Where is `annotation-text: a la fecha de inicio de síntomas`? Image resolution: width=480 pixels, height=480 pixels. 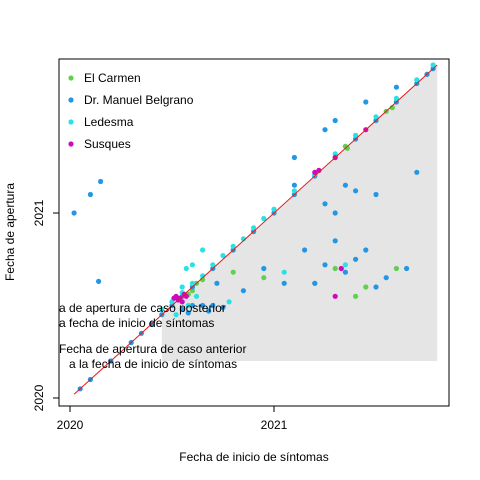 annotation-text: a la fecha de inicio de síntomas is located at coordinates (153, 364).